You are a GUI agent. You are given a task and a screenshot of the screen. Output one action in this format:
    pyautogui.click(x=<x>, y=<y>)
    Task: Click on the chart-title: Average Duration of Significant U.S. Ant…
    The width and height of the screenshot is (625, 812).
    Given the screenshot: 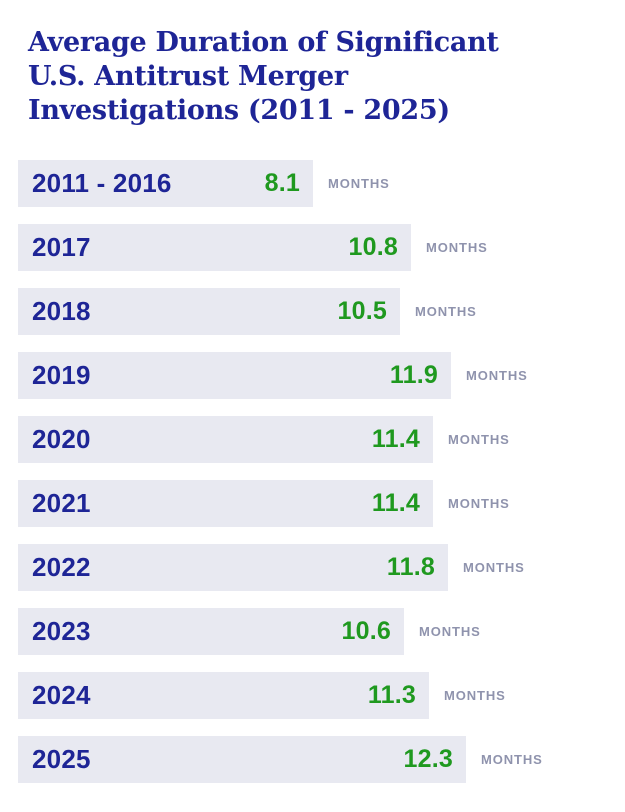 What is the action you would take?
    pyautogui.click(x=311, y=77)
    